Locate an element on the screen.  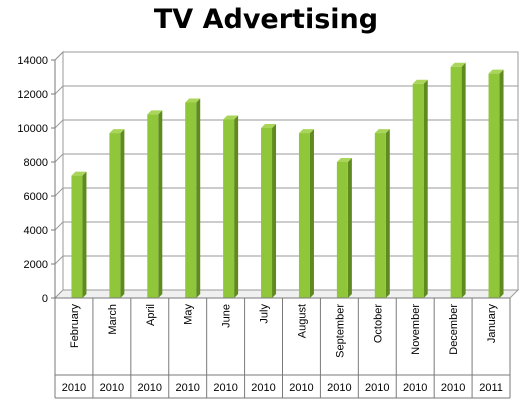
x-category-label: April is located at coordinates (151, 315).